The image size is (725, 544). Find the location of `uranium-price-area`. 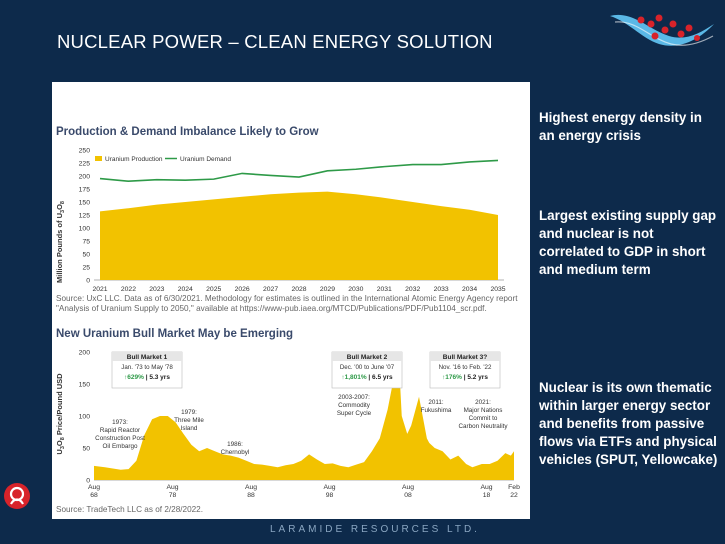

uranium-price-area is located at coordinates (304, 417).